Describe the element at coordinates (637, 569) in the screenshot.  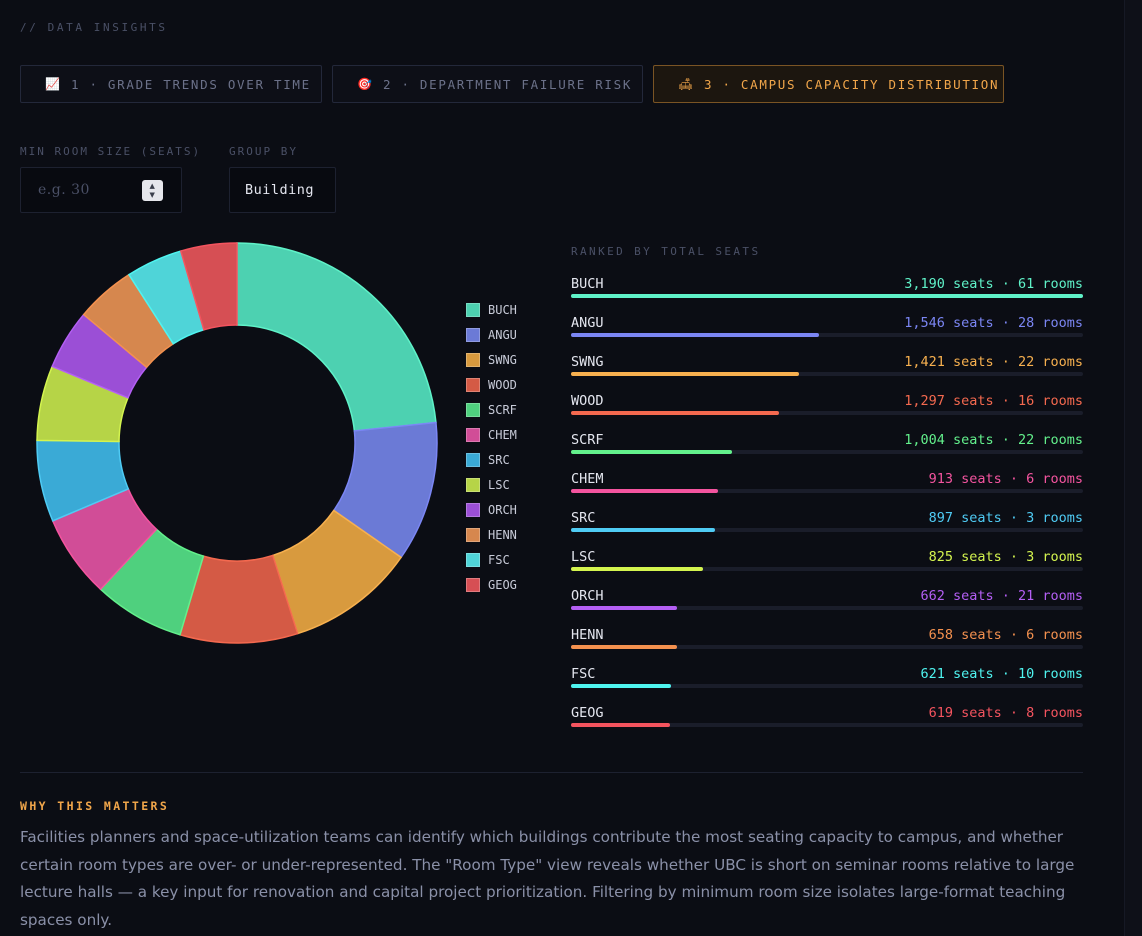
I see `rank-bar-lsc` at that location.